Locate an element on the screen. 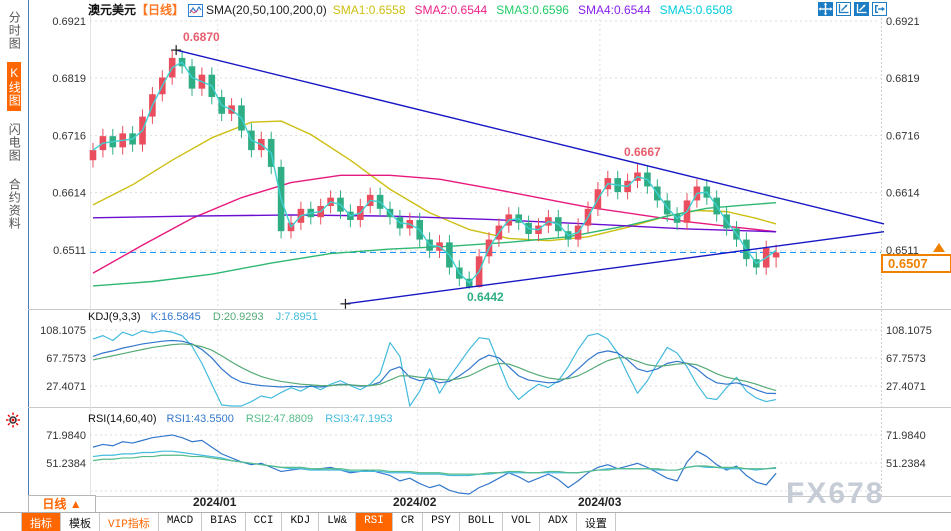  window-controls is located at coordinates (852, 9).